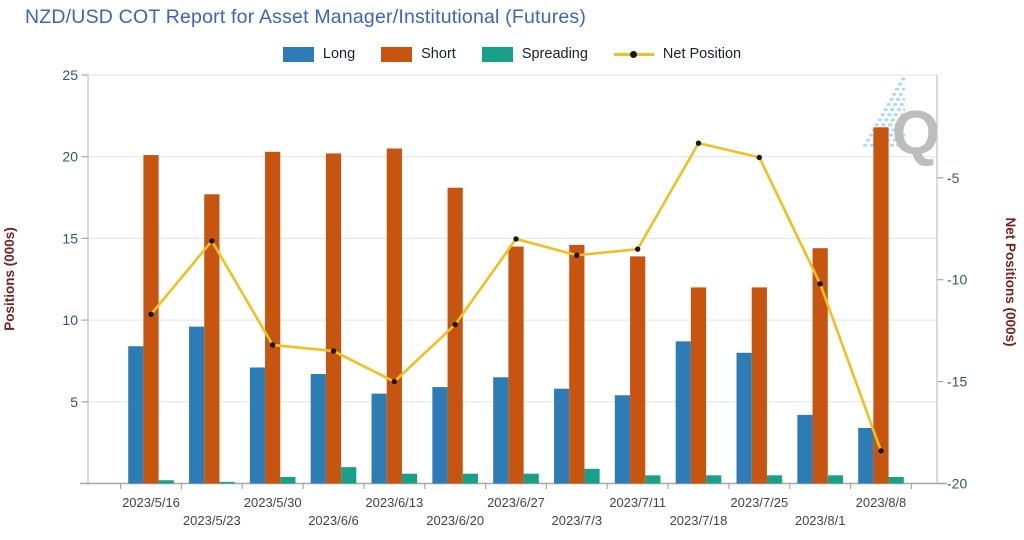  I want to click on x-axis-date-label: 2023/6/20, so click(455, 520).